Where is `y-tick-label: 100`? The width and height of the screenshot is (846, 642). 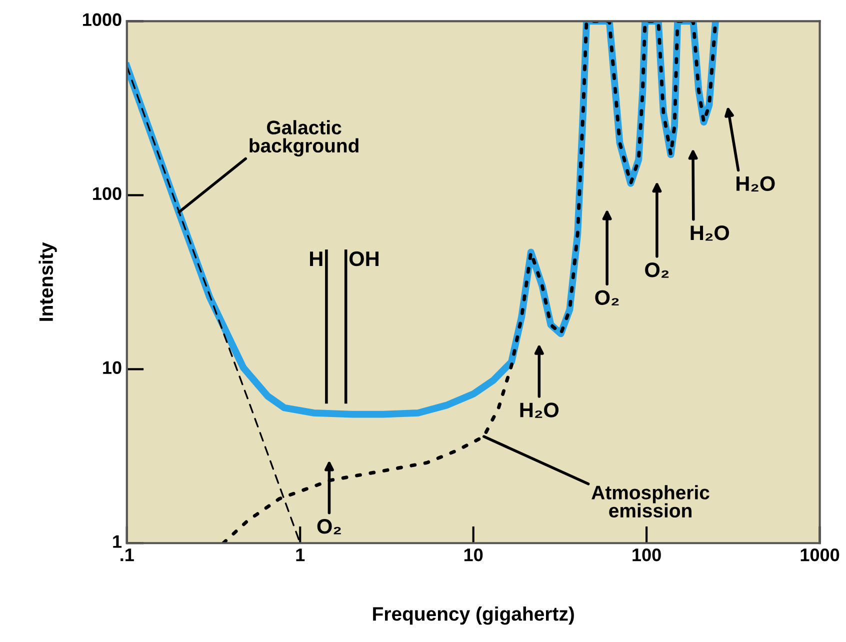 y-tick-label: 100 is located at coordinates (107, 193).